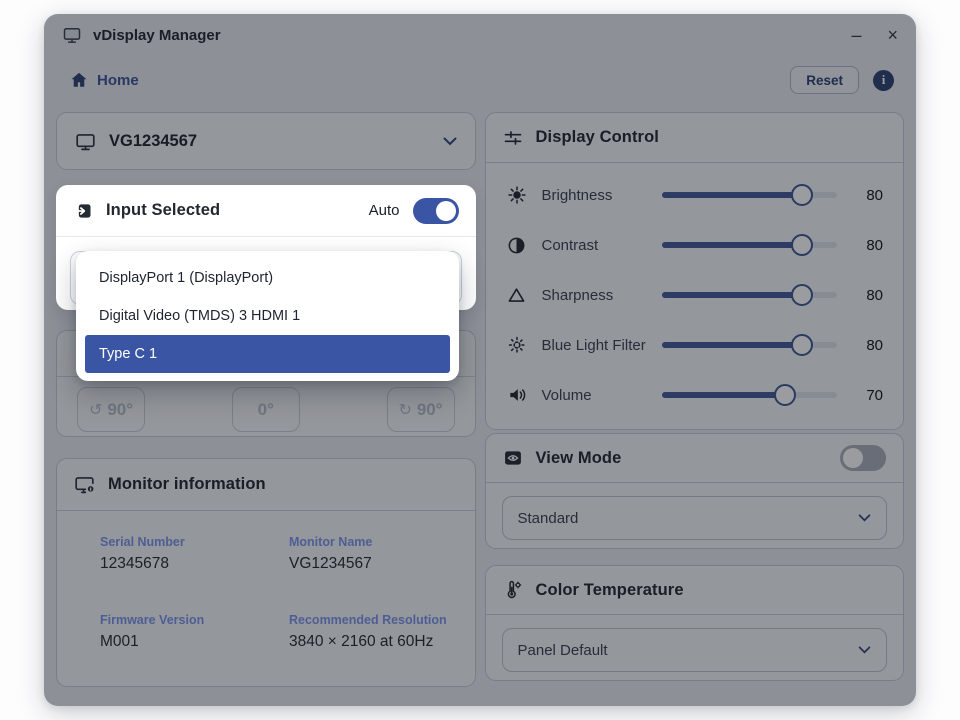 The width and height of the screenshot is (960, 720). Describe the element at coordinates (749, 195) in the screenshot. I see `brightness-slider` at that location.